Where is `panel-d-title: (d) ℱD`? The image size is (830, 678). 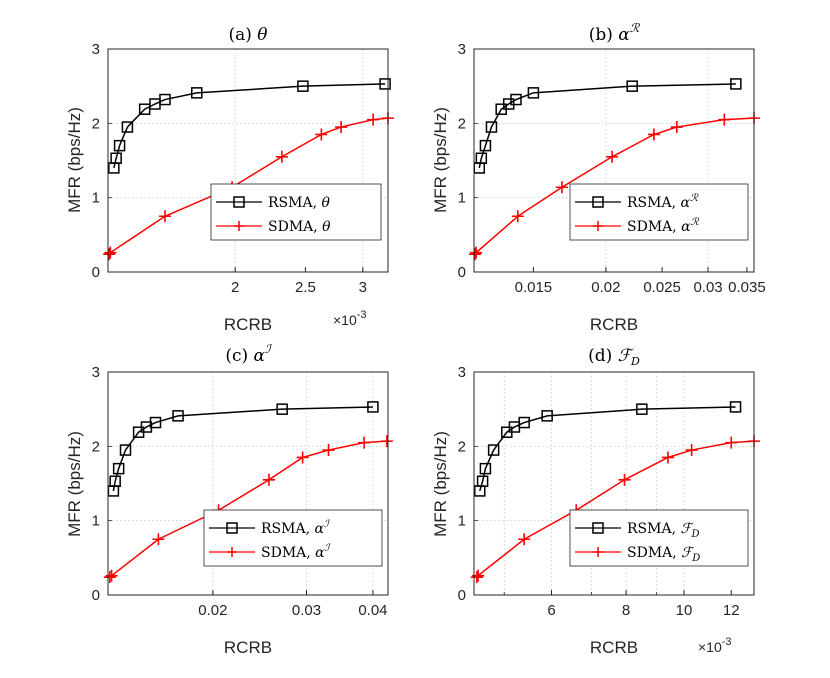
panel-d-title: (d) ℱD is located at coordinates (614, 357).